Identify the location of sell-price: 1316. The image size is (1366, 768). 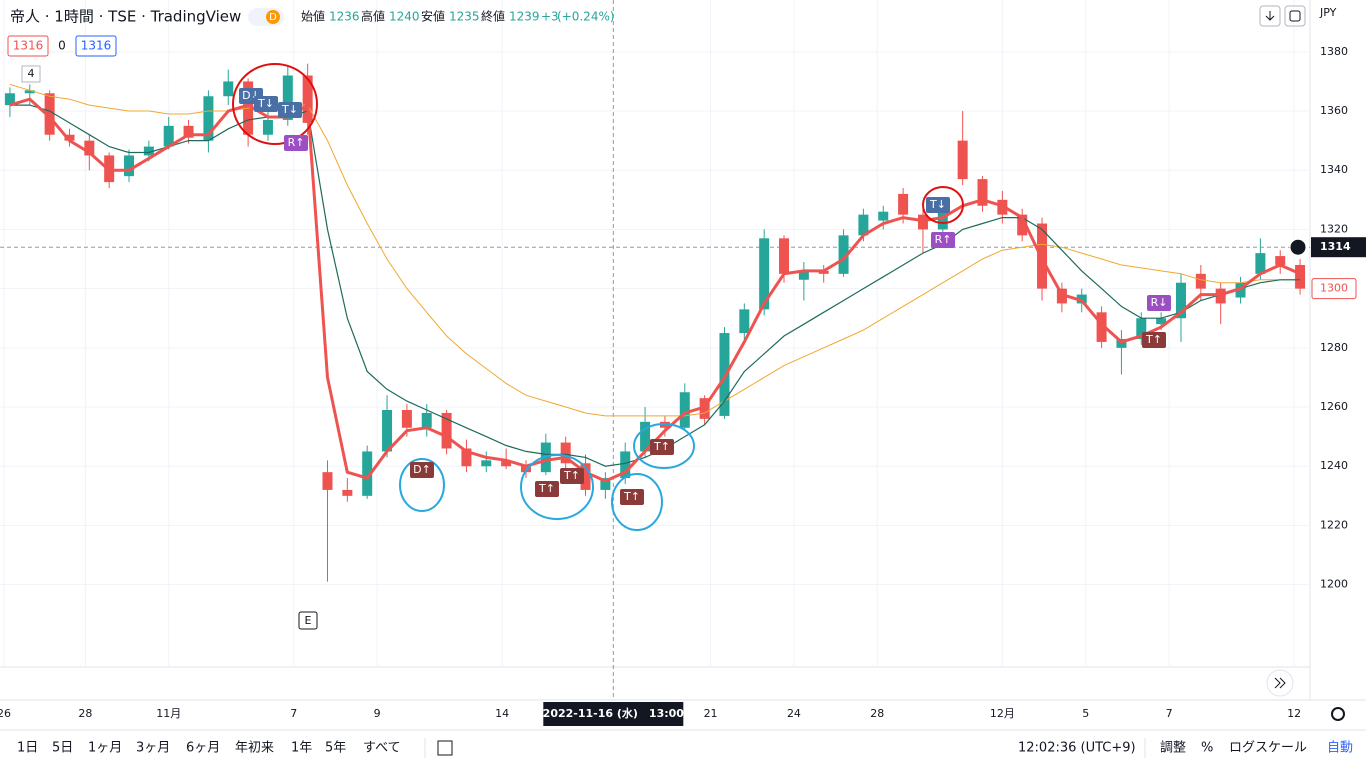
(28, 46).